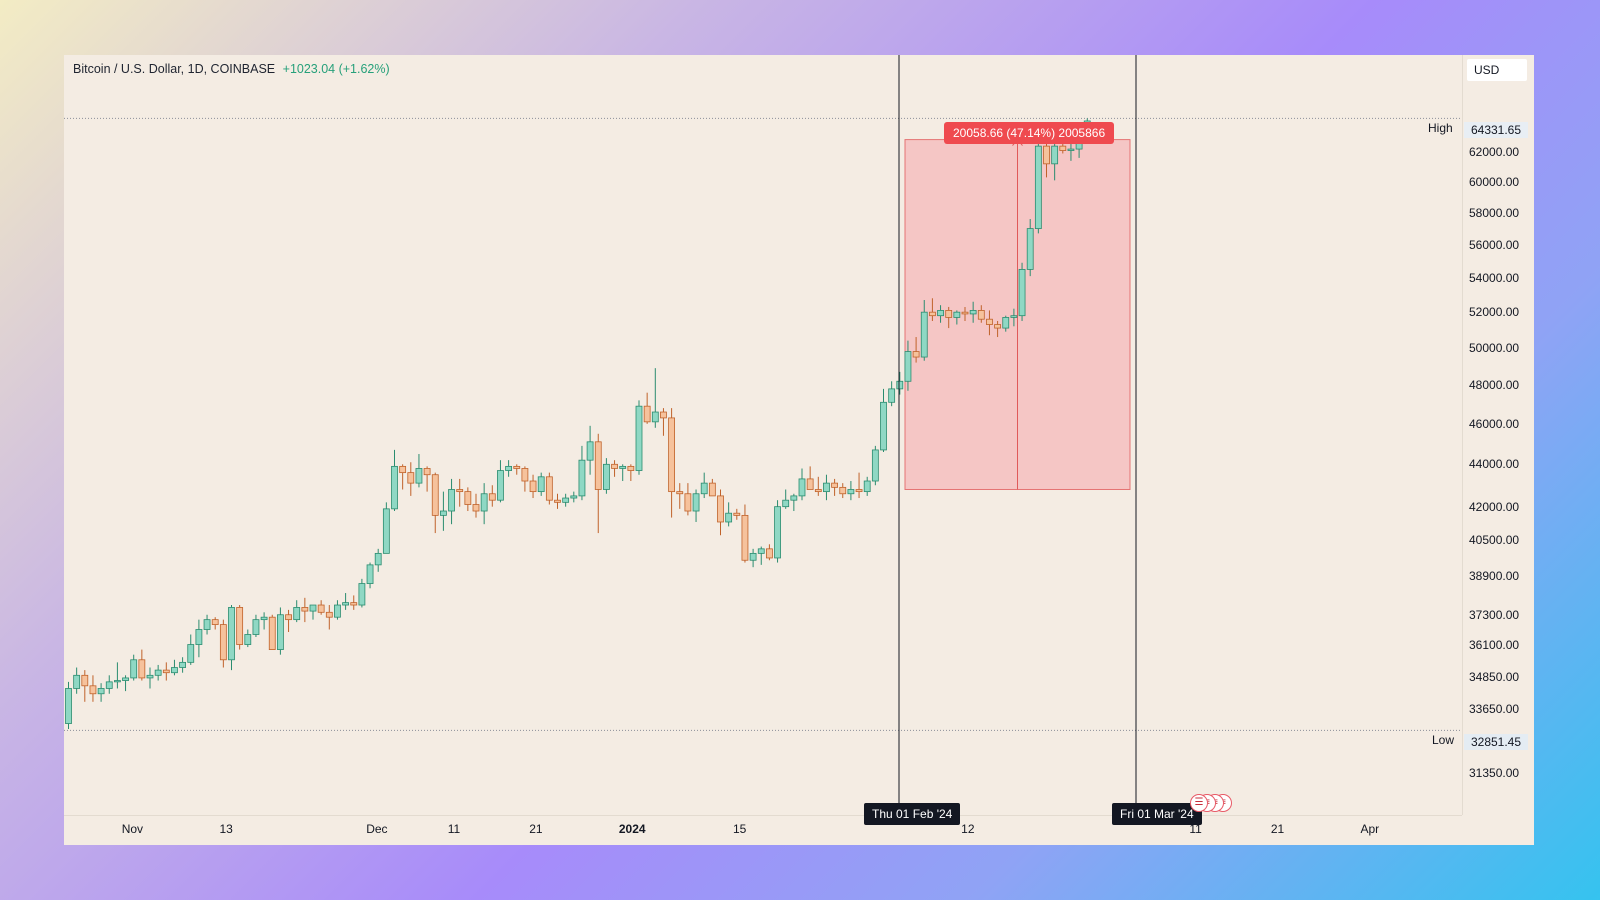  I want to click on economic-events: ≡ ≡ ≡ ☰, so click(1206, 804).